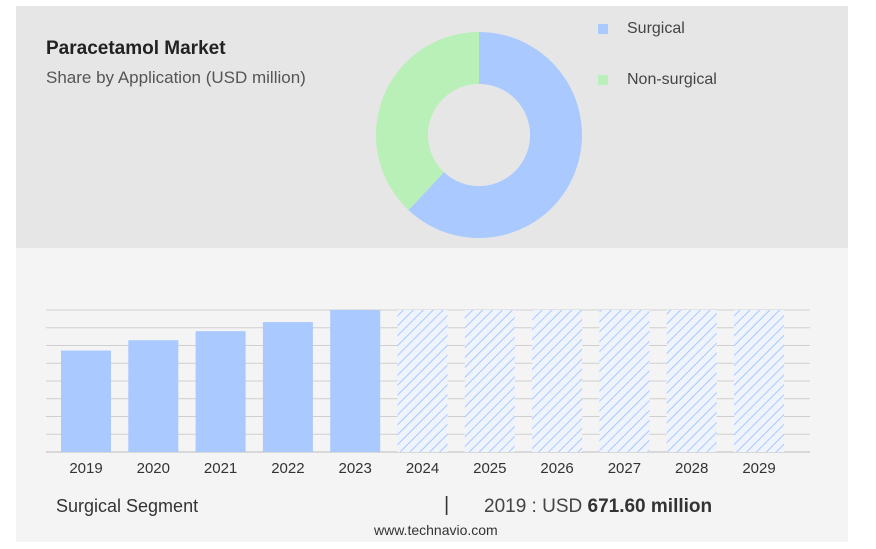 The height and width of the screenshot is (549, 876). Describe the element at coordinates (153, 396) in the screenshot. I see `bar-2020` at that location.